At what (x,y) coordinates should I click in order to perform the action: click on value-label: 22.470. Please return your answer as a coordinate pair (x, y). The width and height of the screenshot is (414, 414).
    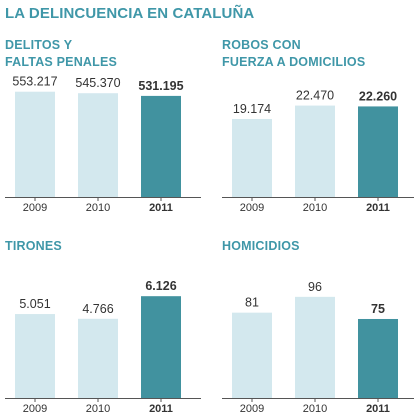
    Looking at the image, I should click on (315, 96).